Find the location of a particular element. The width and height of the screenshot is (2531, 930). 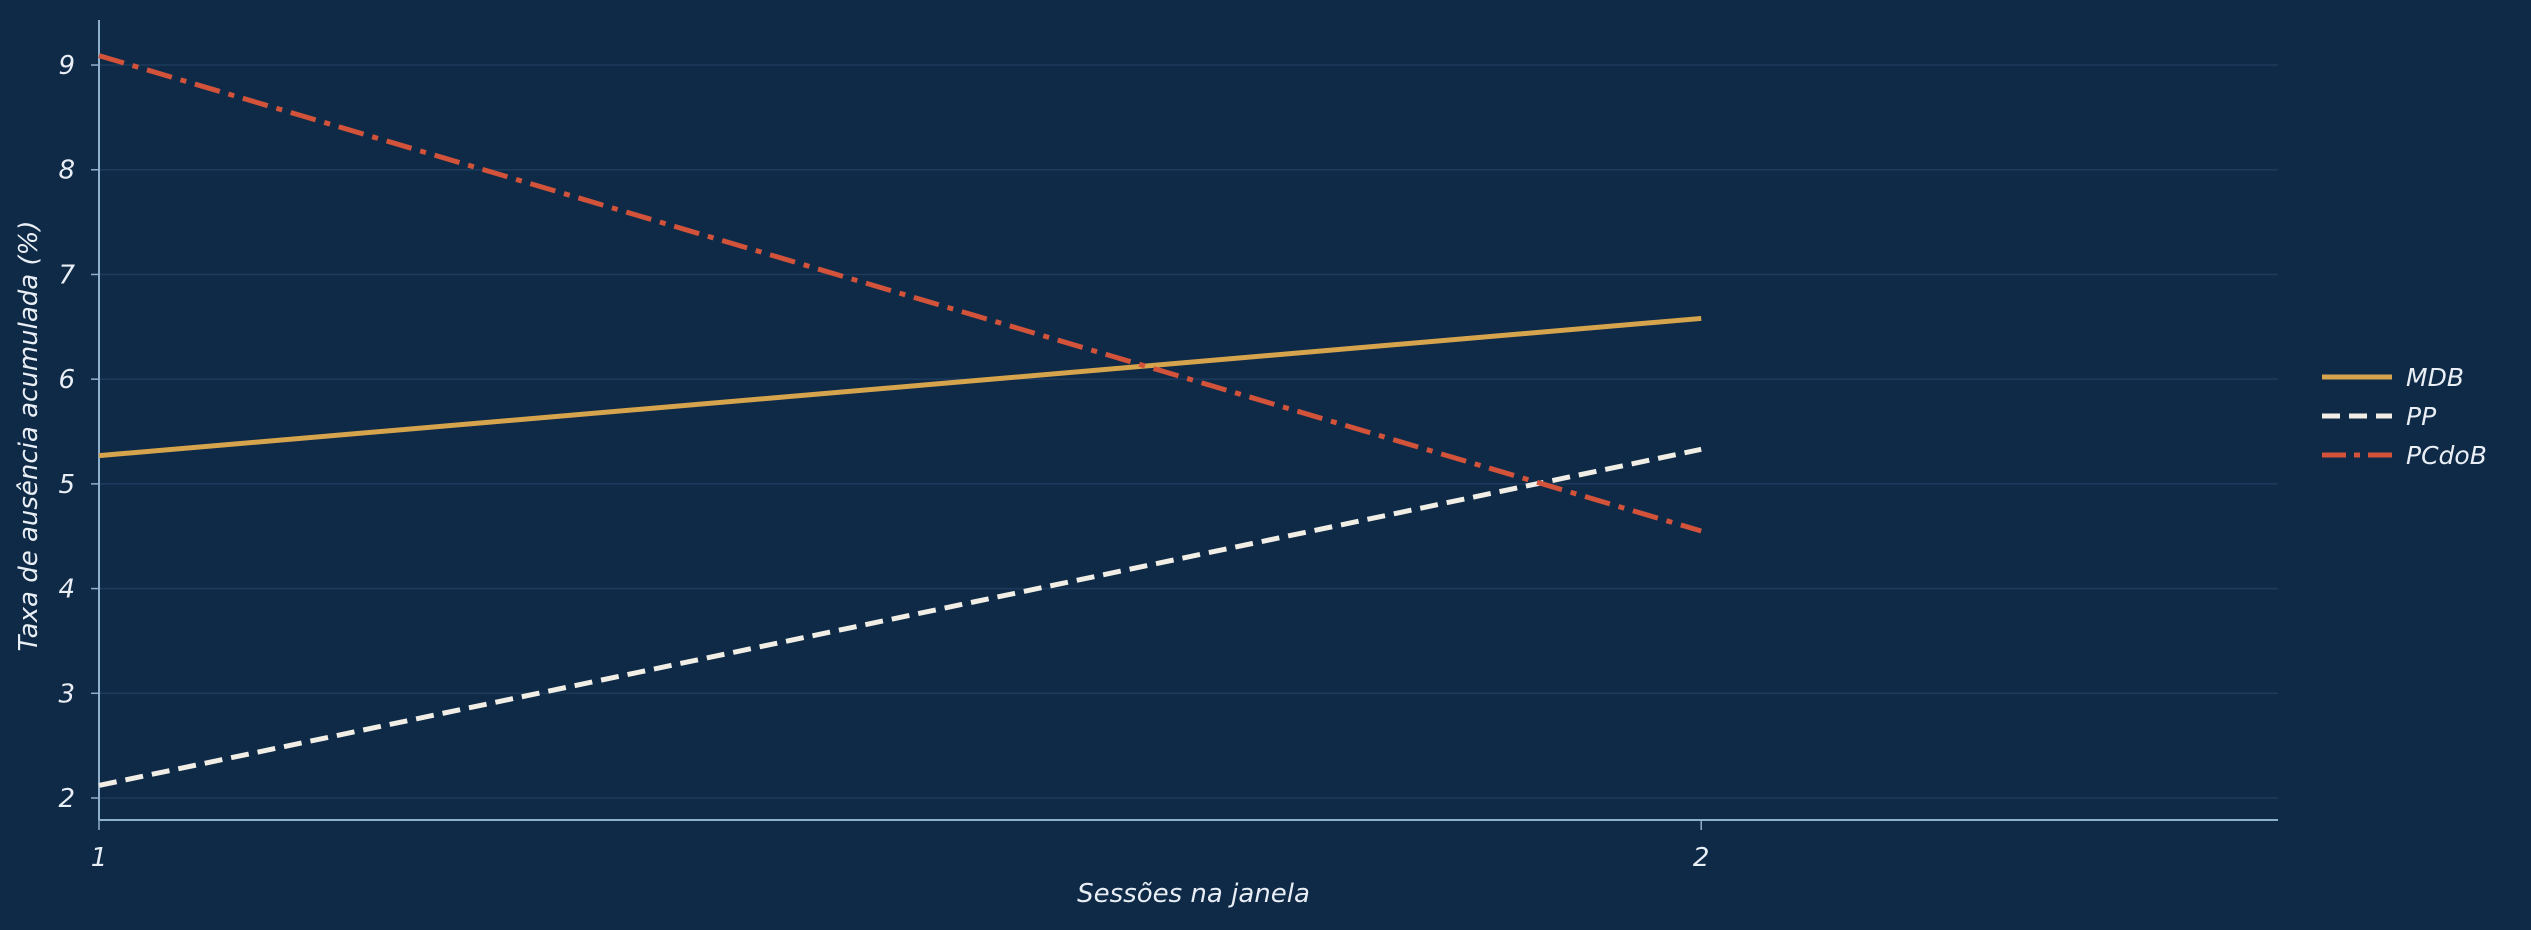

legend-item-pcdob: PCdoB is located at coordinates (2404, 455).